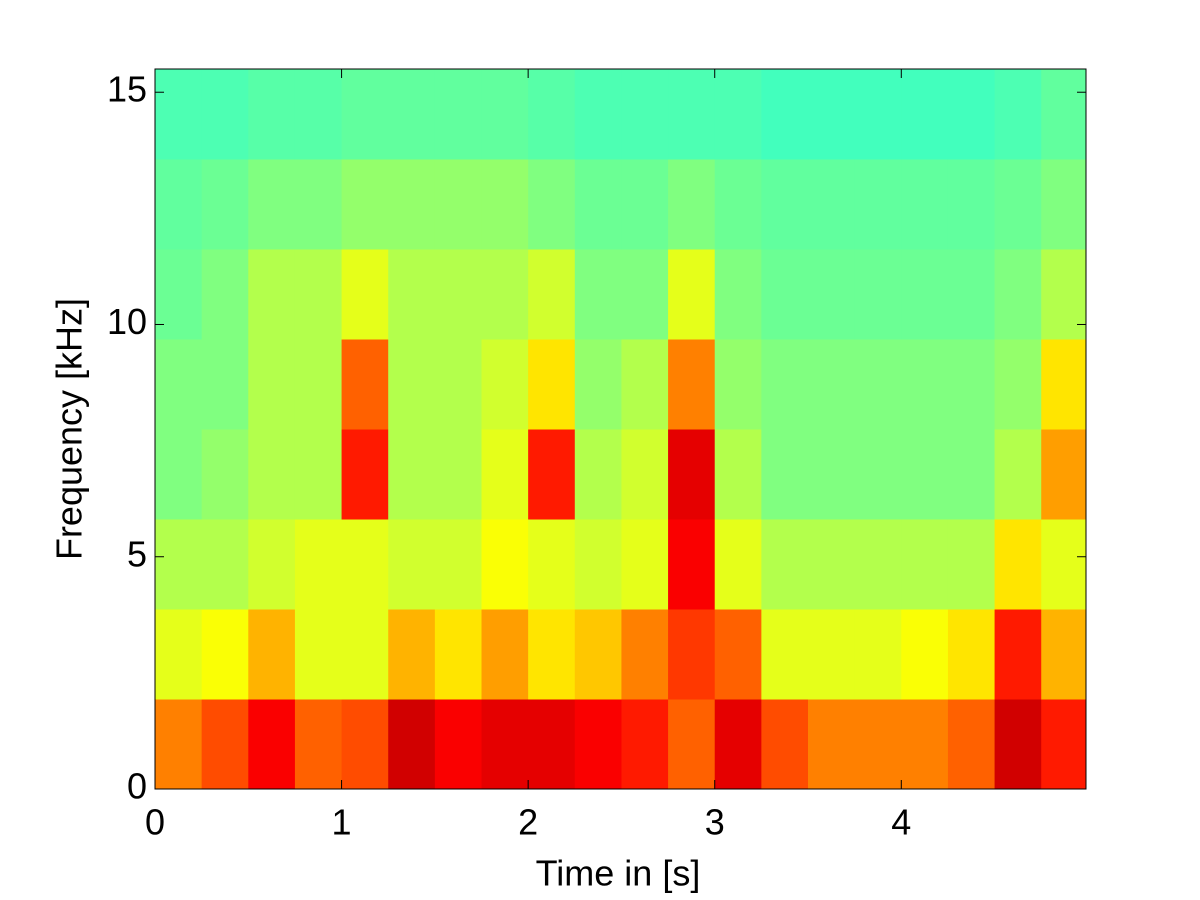 The height and width of the screenshot is (900, 1200). What do you see at coordinates (69, 429) in the screenshot?
I see `y-axis-label: Frequency [kHz]` at bounding box center [69, 429].